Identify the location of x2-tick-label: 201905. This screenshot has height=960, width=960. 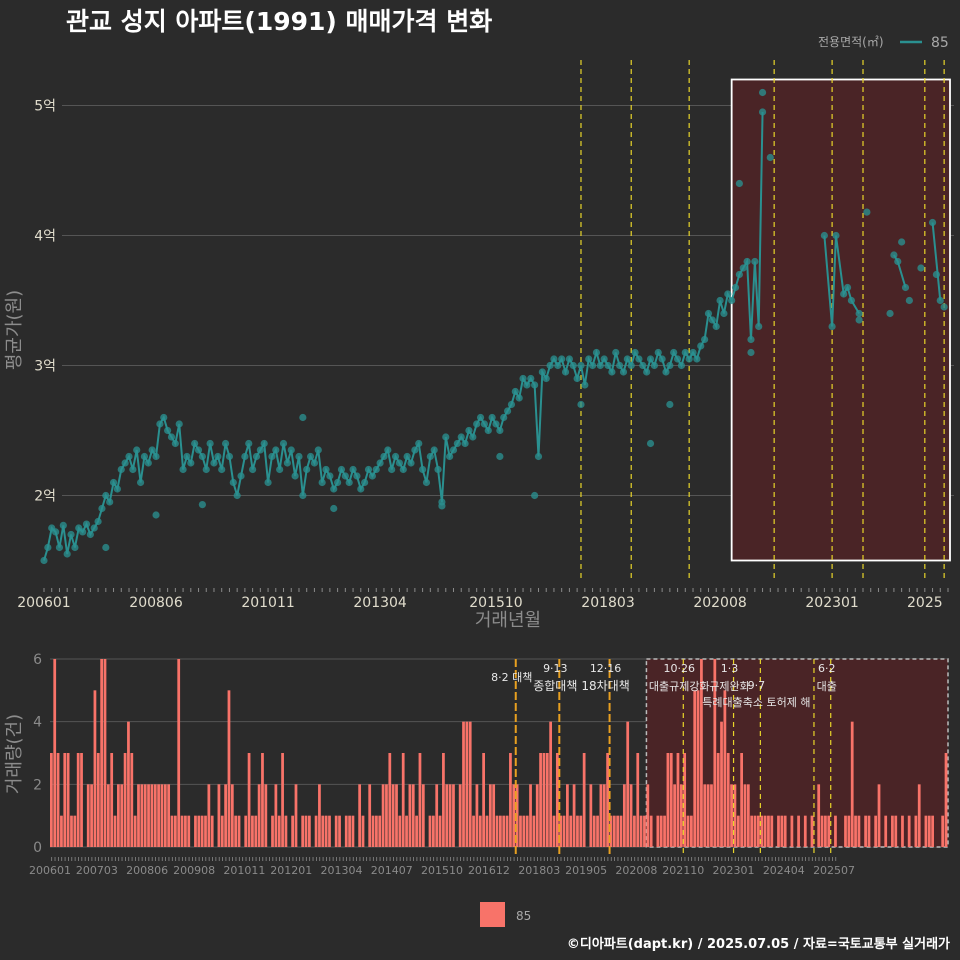
(586, 870).